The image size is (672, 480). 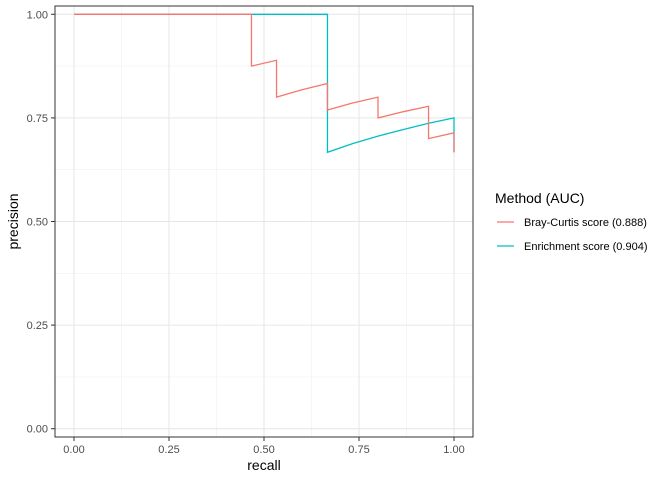 What do you see at coordinates (263, 450) in the screenshot?
I see `x-tick-label: 0.50` at bounding box center [263, 450].